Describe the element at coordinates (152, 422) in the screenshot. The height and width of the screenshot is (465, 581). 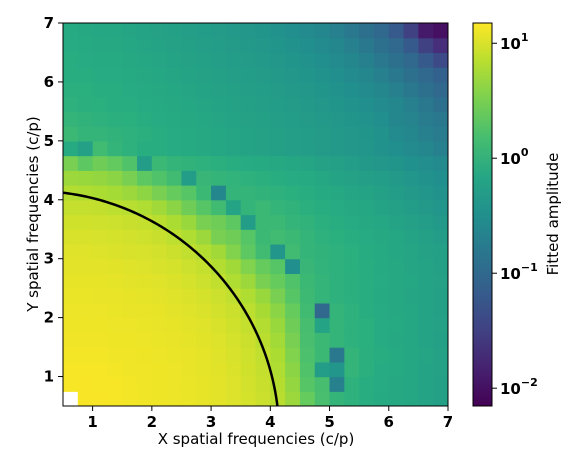
I see `x-tick-label: 2` at that location.